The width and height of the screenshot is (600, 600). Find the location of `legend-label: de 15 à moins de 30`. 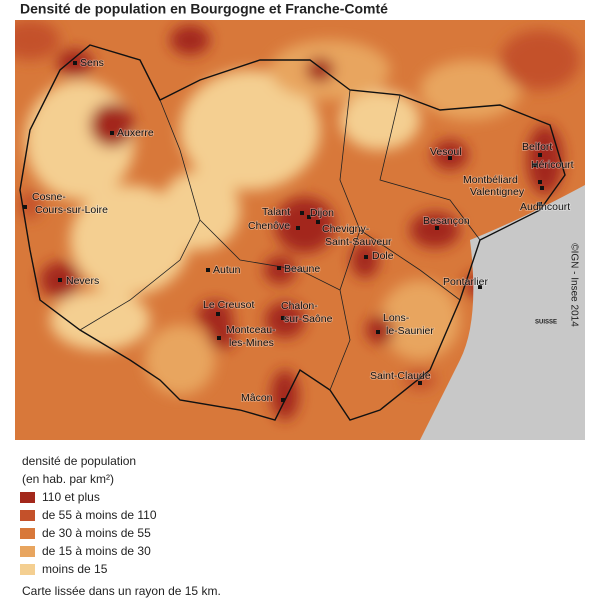

legend-label: de 15 à moins de 30 is located at coordinates (96, 551).